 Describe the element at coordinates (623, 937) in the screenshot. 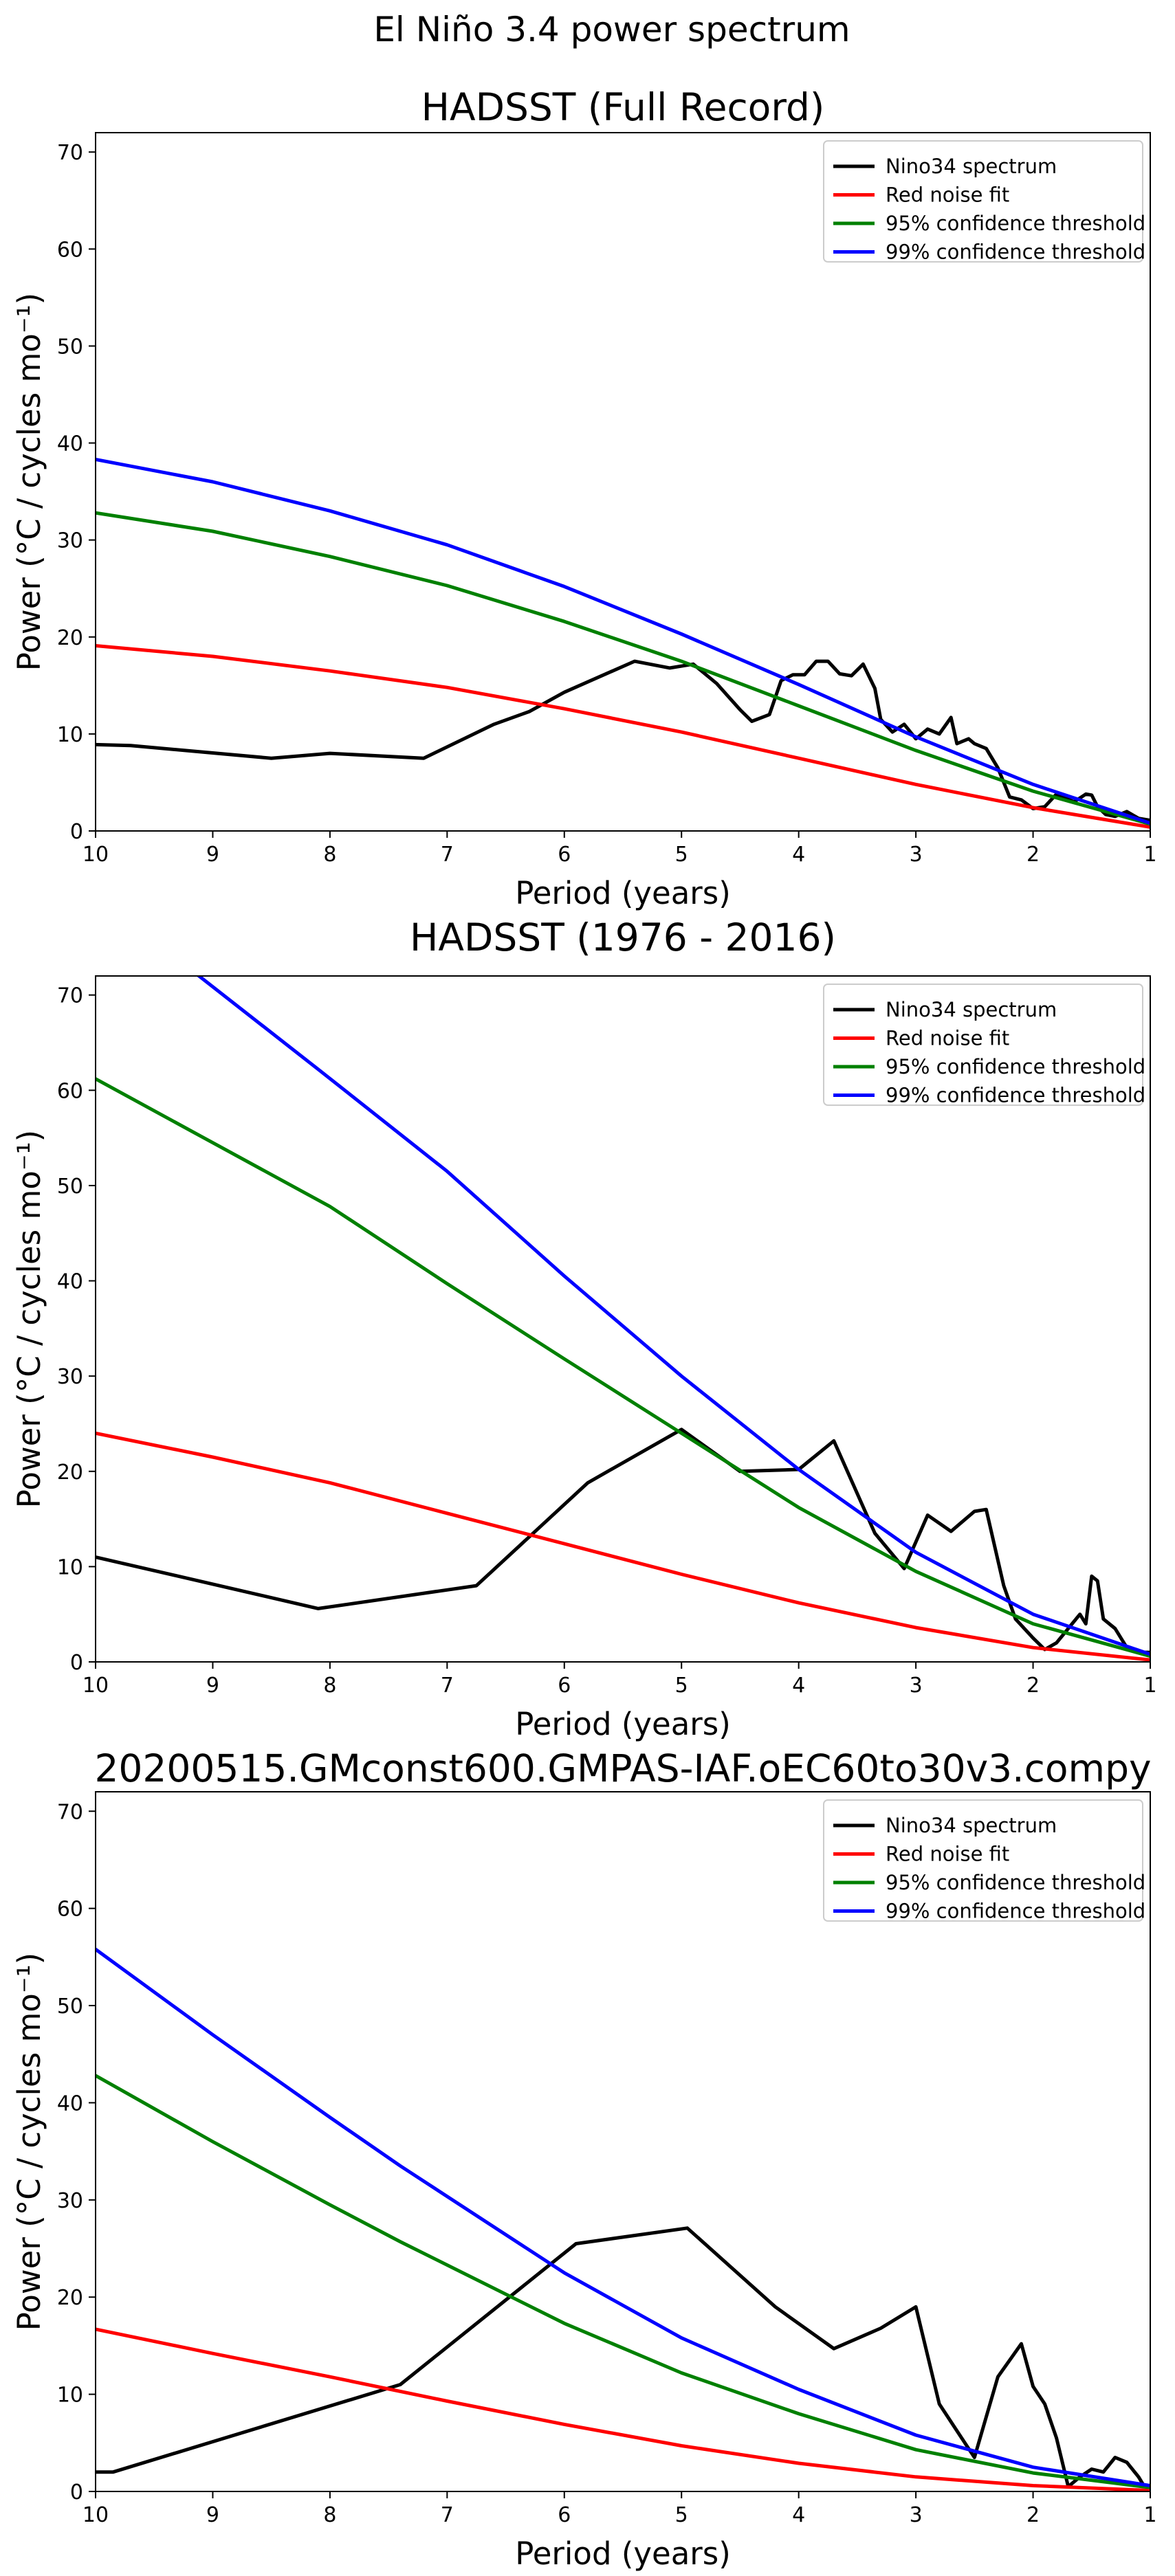

I see `chart-title: HADSST (1976 - 2016)` at that location.